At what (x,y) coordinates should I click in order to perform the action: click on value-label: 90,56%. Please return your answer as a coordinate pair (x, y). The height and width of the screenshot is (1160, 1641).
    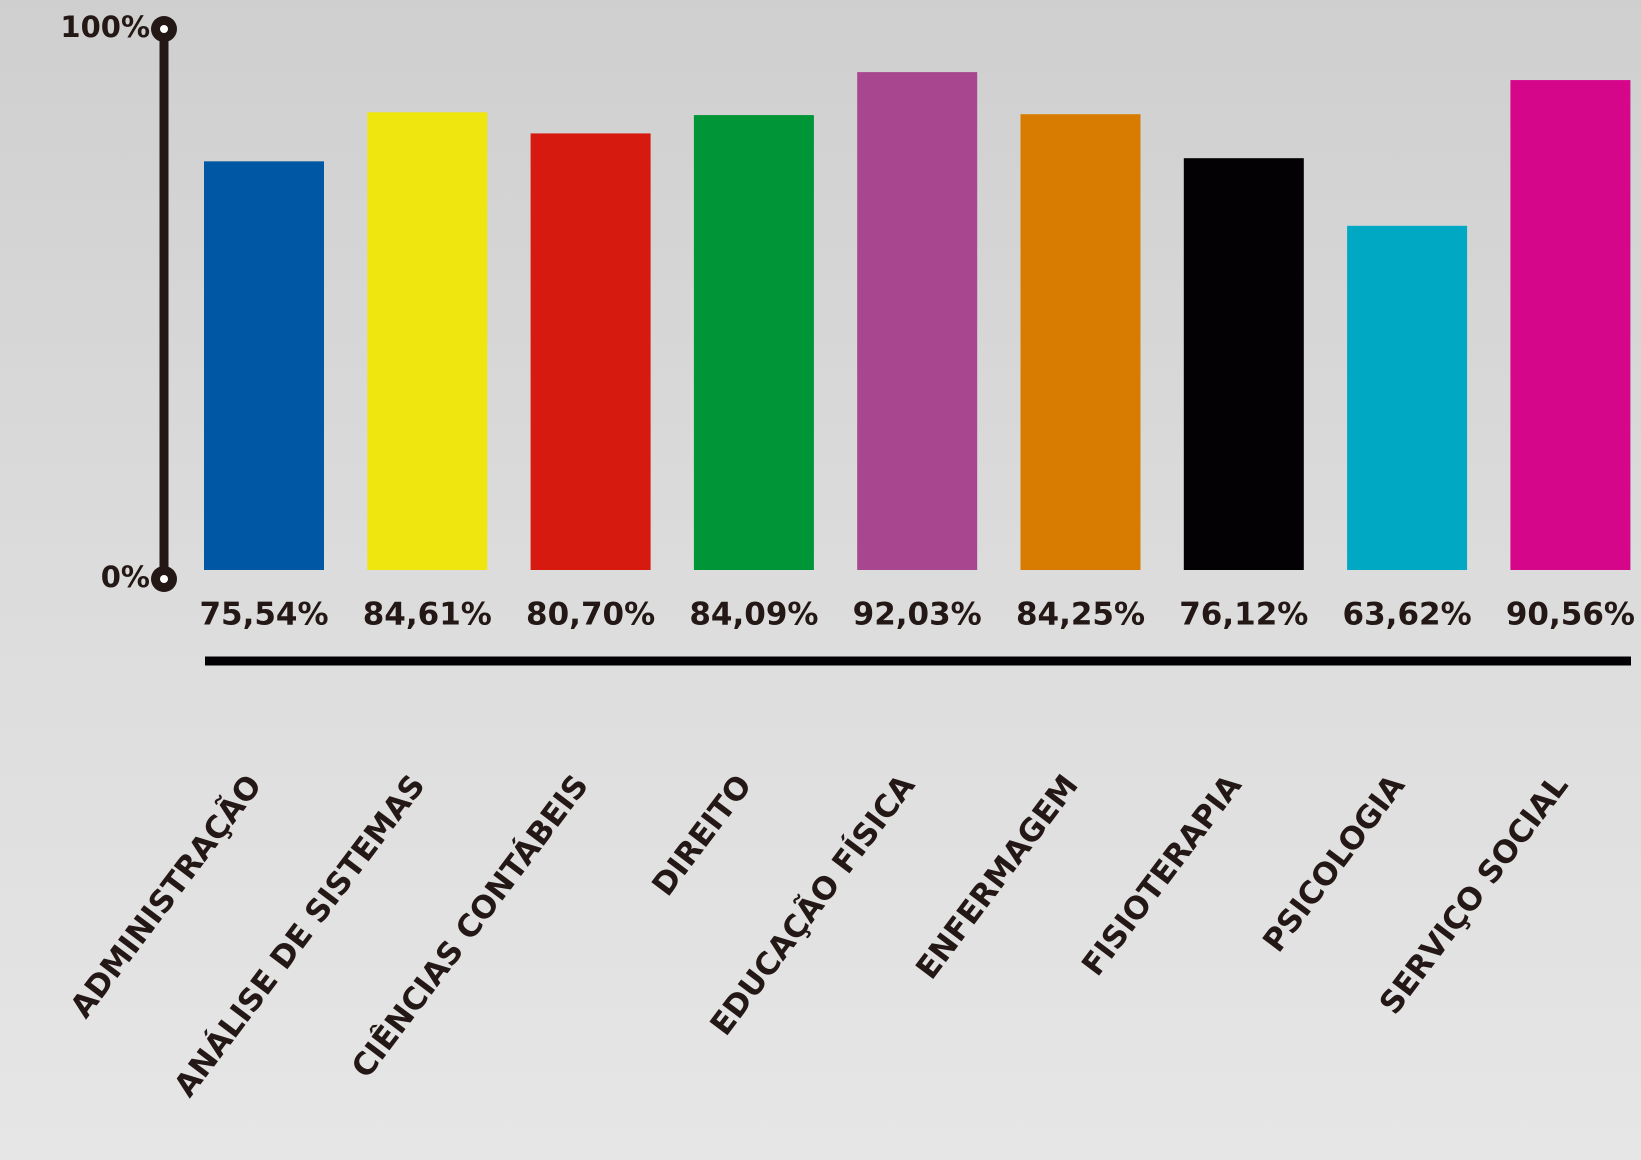
    Looking at the image, I should click on (1570, 615).